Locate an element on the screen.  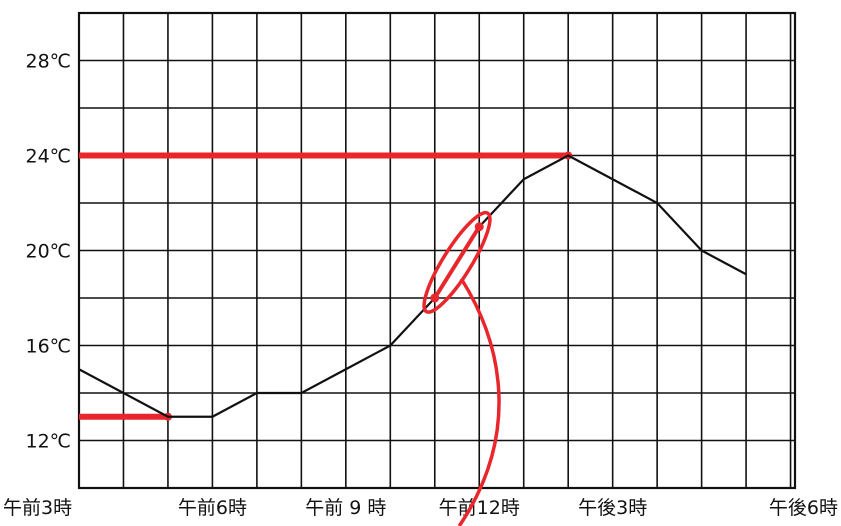
callout-leader-line is located at coordinates (479, 401).